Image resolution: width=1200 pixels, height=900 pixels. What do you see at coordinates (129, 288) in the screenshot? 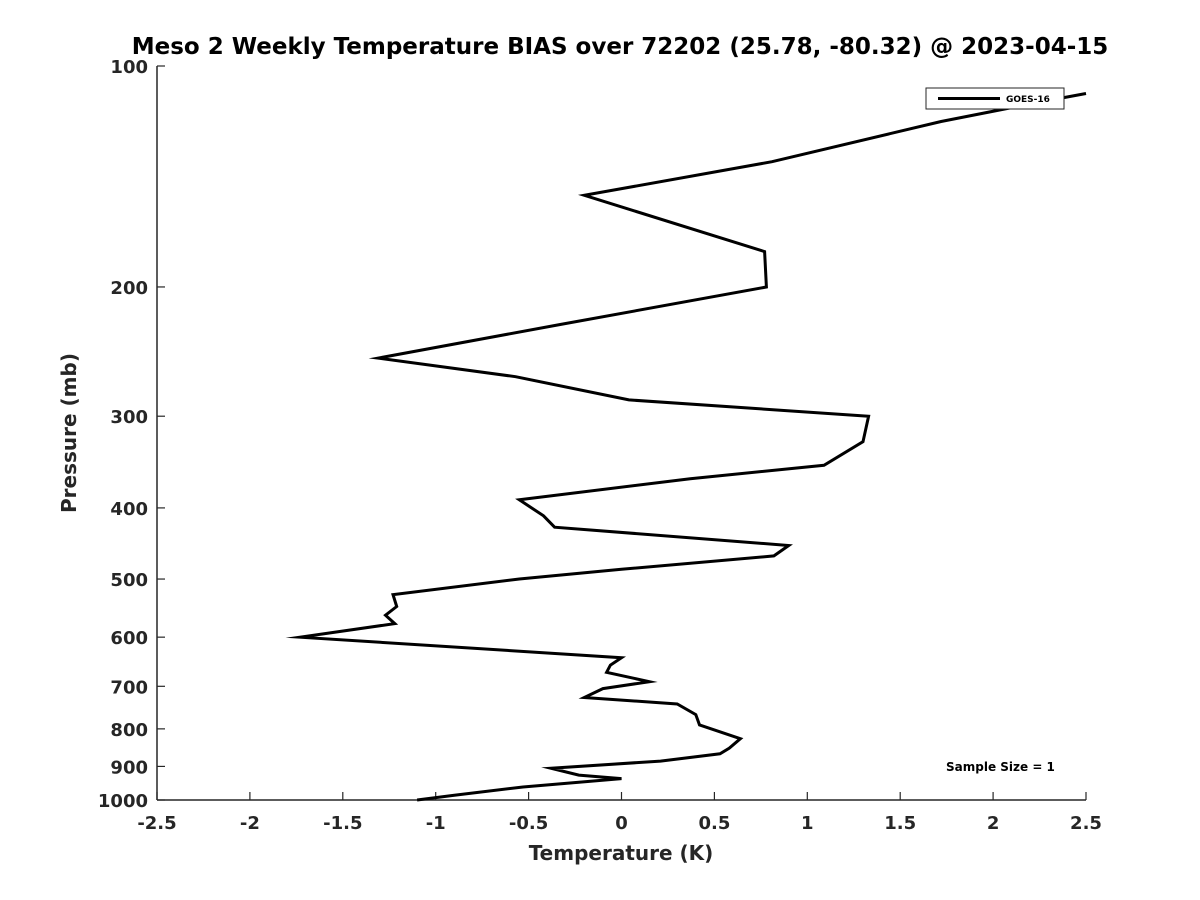
I see `y-tick-label: 200` at bounding box center [129, 288].